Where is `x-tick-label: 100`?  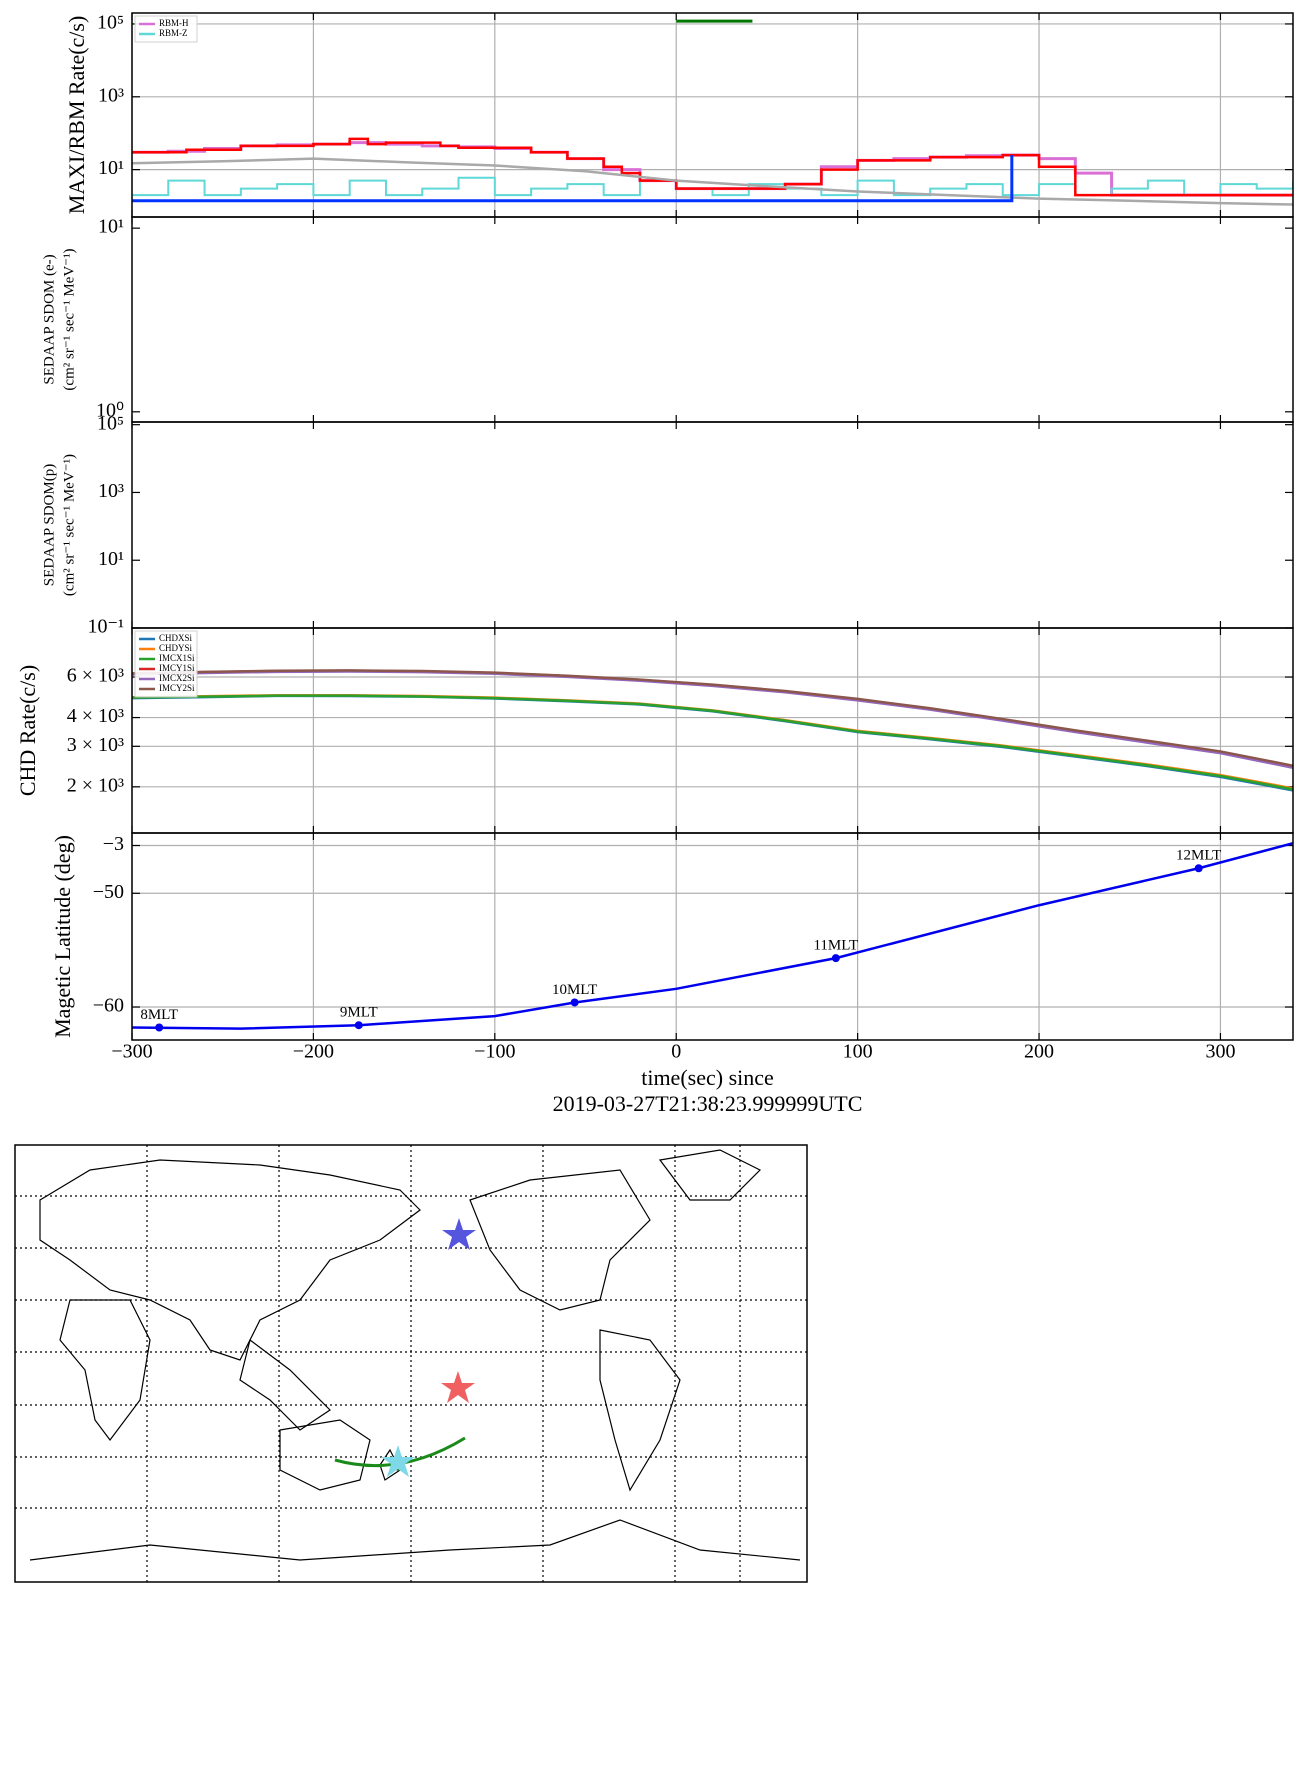 x-tick-label: 100 is located at coordinates (858, 1052).